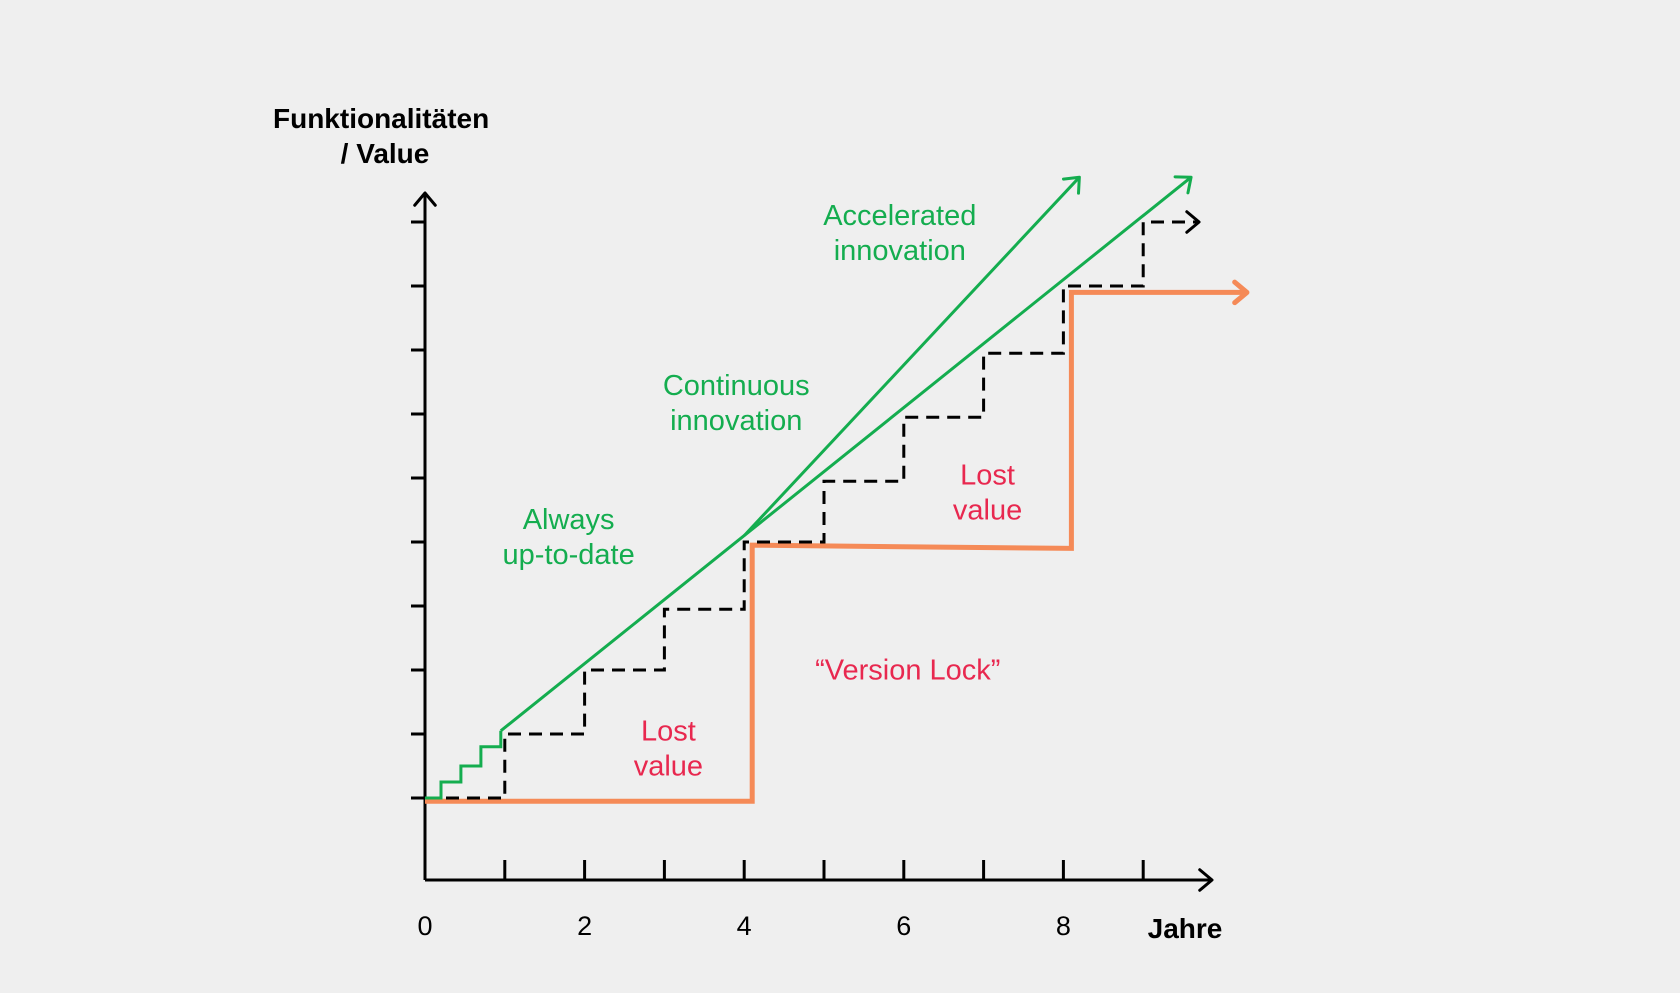  Describe the element at coordinates (381, 118) in the screenshot. I see `y-axis-label-line-1: Funktionalitäten` at that location.